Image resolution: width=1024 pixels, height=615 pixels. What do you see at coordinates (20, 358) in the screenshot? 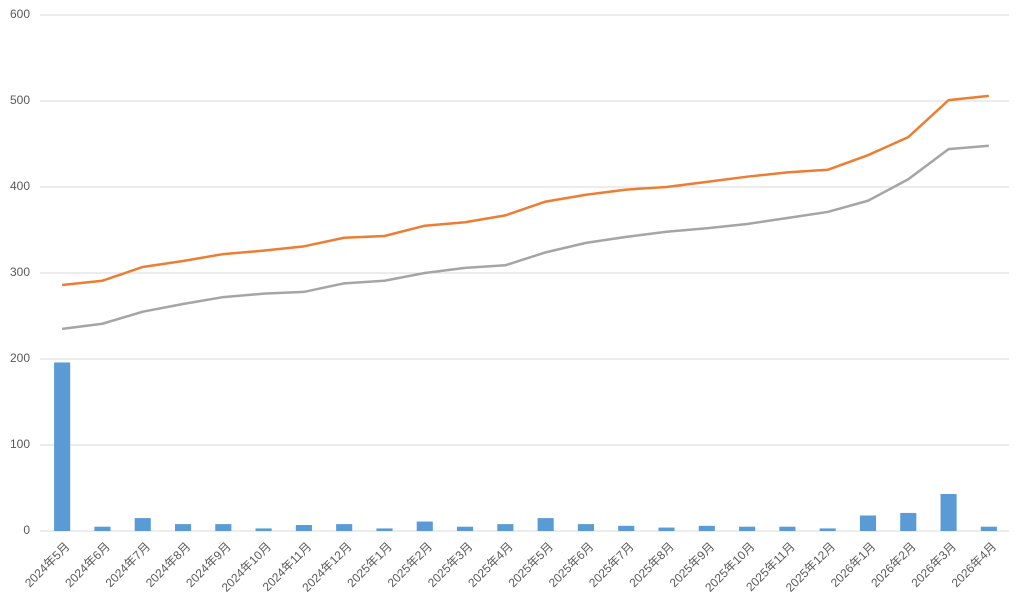
I see `y-tick-label: 200` at bounding box center [20, 358].